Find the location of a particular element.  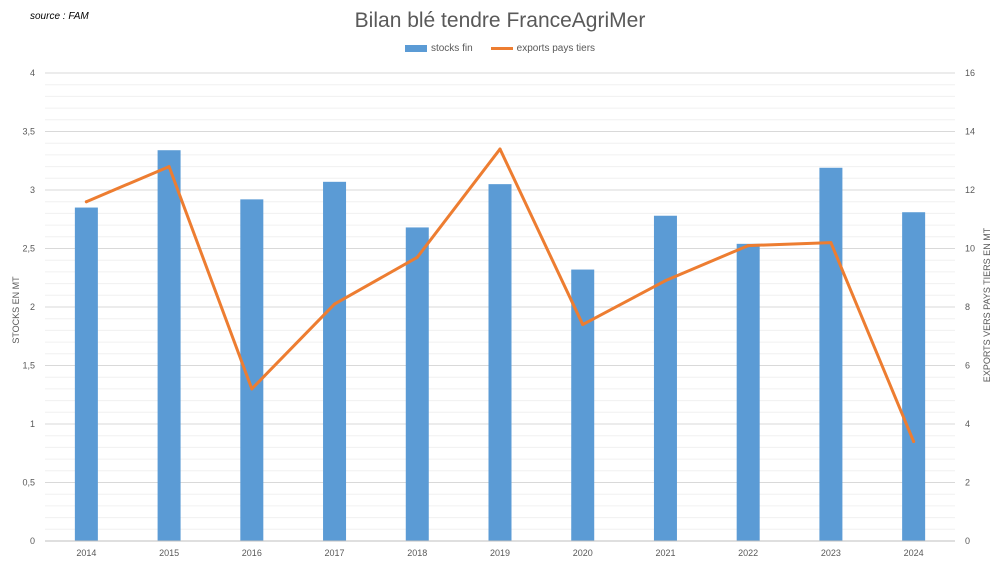

y2-tick-label: 12 is located at coordinates (970, 190).